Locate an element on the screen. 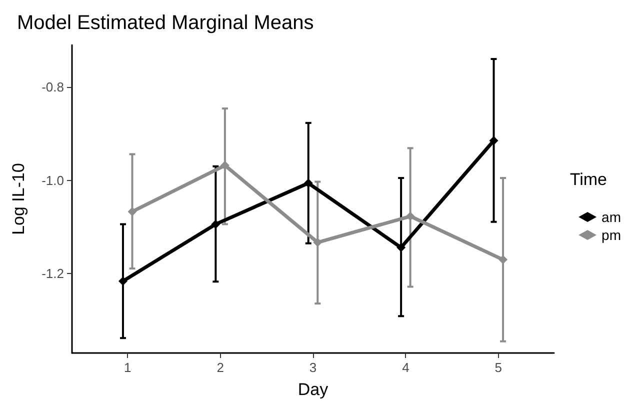 This screenshot has width=634, height=403. chart-title: Model Estimated Marginal Means is located at coordinates (165, 23).